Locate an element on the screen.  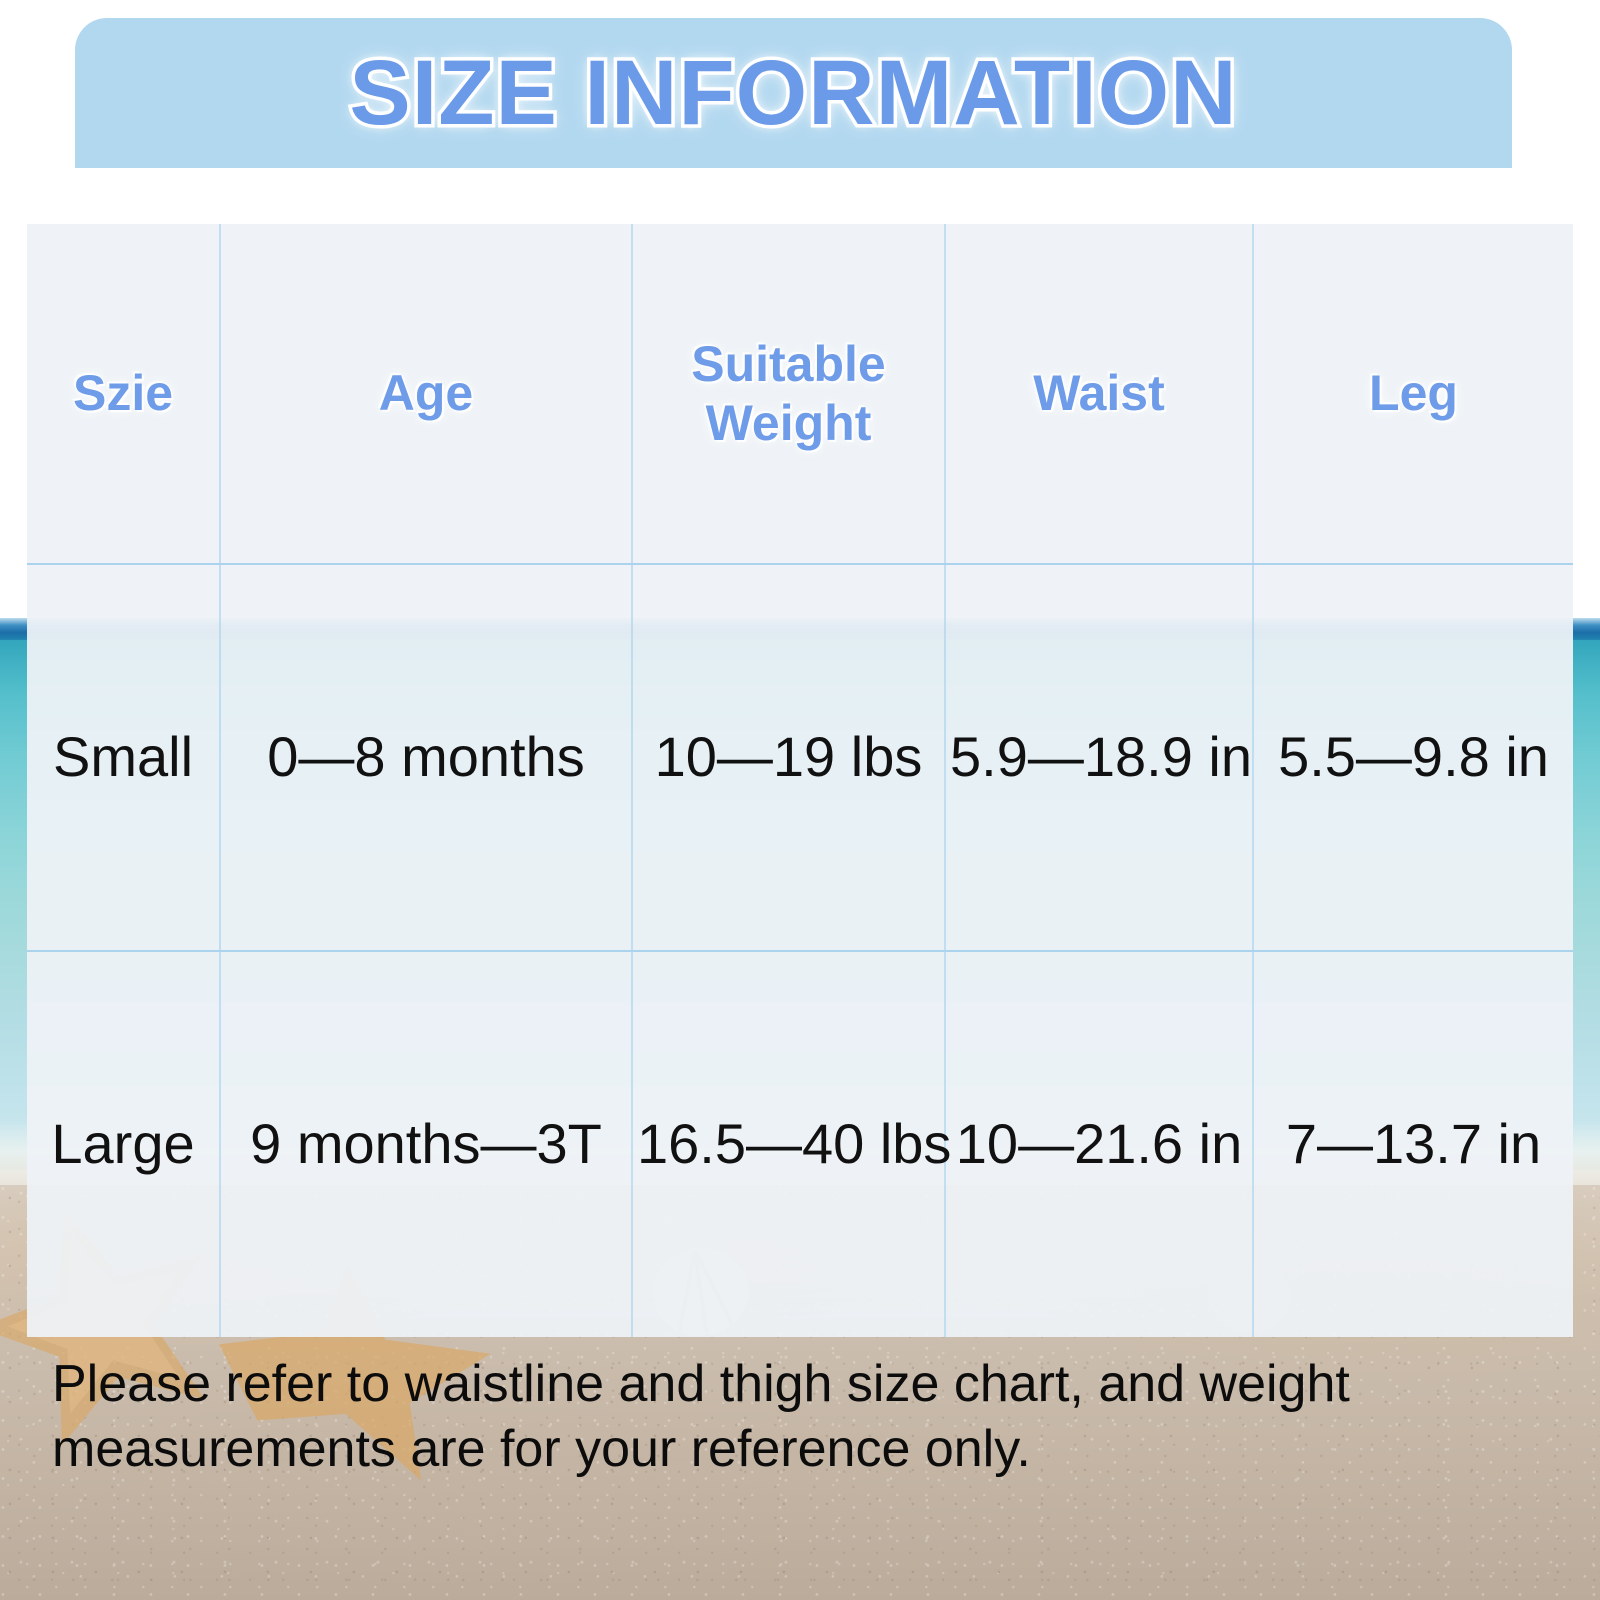
cell-waist: 5.9—18.9 in is located at coordinates (1098, 758).